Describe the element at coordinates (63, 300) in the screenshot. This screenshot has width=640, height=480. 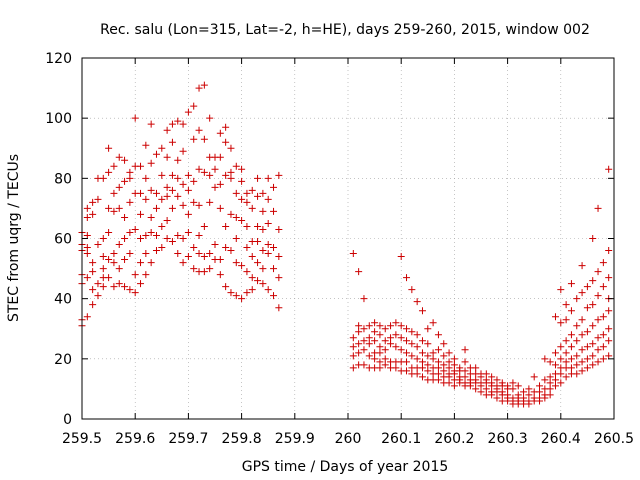
I see `y-tick-label: 40` at that location.